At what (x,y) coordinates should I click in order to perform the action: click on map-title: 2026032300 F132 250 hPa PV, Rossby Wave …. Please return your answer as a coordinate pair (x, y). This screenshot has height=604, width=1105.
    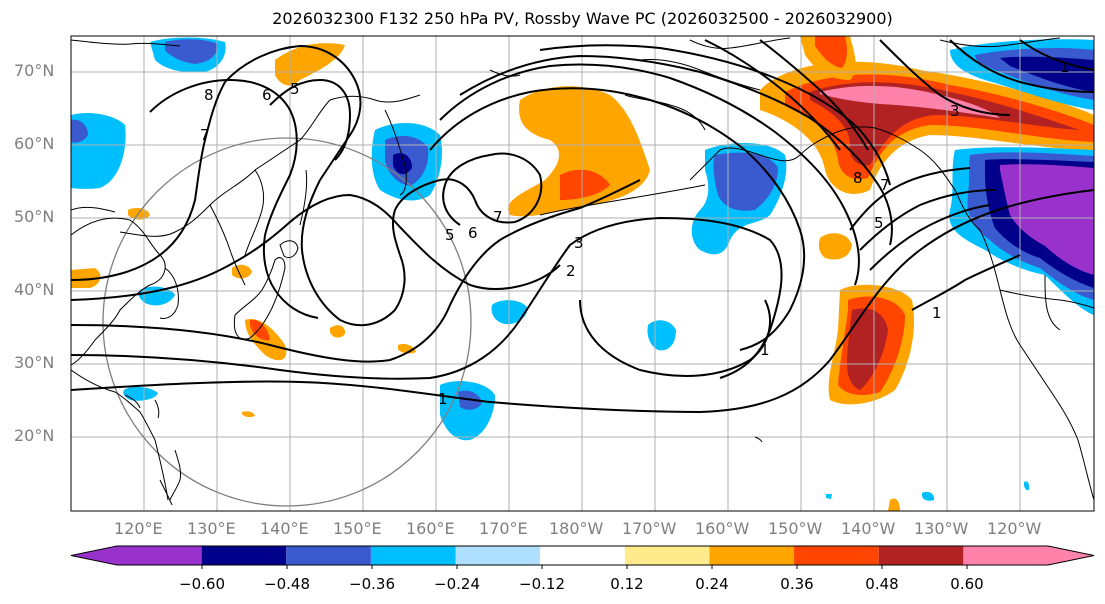
    Looking at the image, I should click on (582, 18).